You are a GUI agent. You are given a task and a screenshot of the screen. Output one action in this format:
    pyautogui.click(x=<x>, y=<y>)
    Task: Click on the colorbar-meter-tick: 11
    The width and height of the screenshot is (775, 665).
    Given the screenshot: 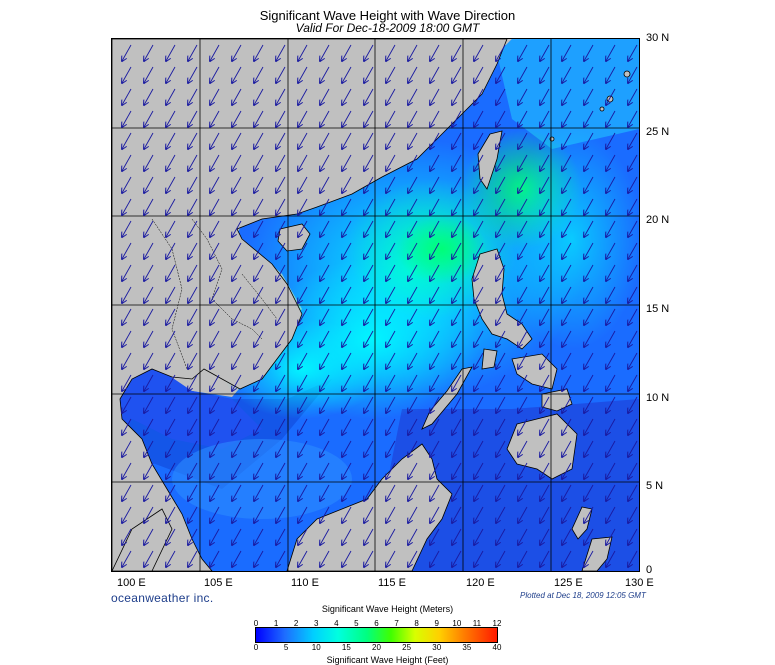 What is the action you would take?
    pyautogui.click(x=477, y=623)
    